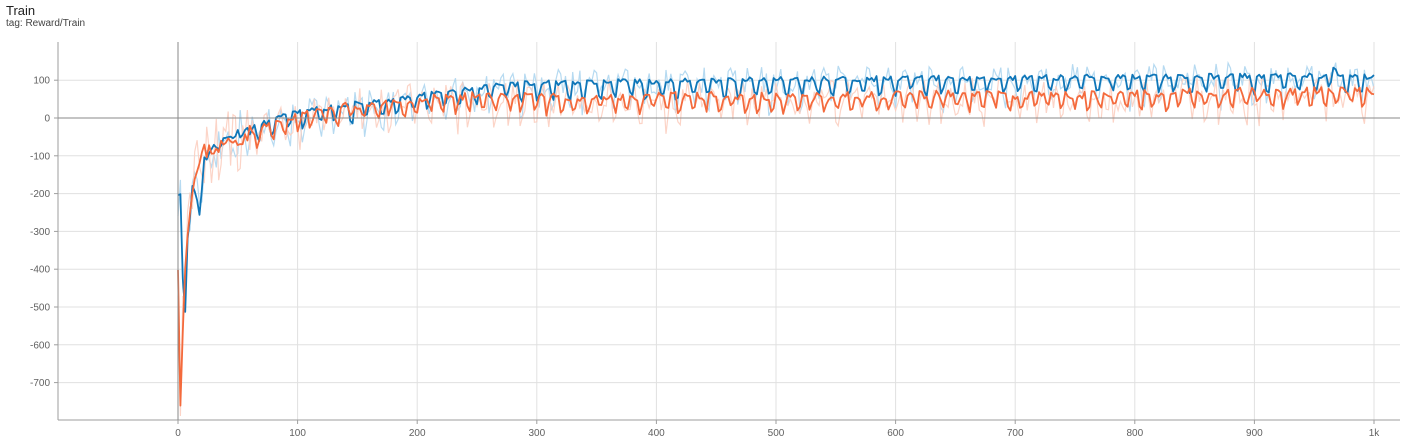  What do you see at coordinates (297, 433) in the screenshot?
I see `x-tick-label: 100` at bounding box center [297, 433].